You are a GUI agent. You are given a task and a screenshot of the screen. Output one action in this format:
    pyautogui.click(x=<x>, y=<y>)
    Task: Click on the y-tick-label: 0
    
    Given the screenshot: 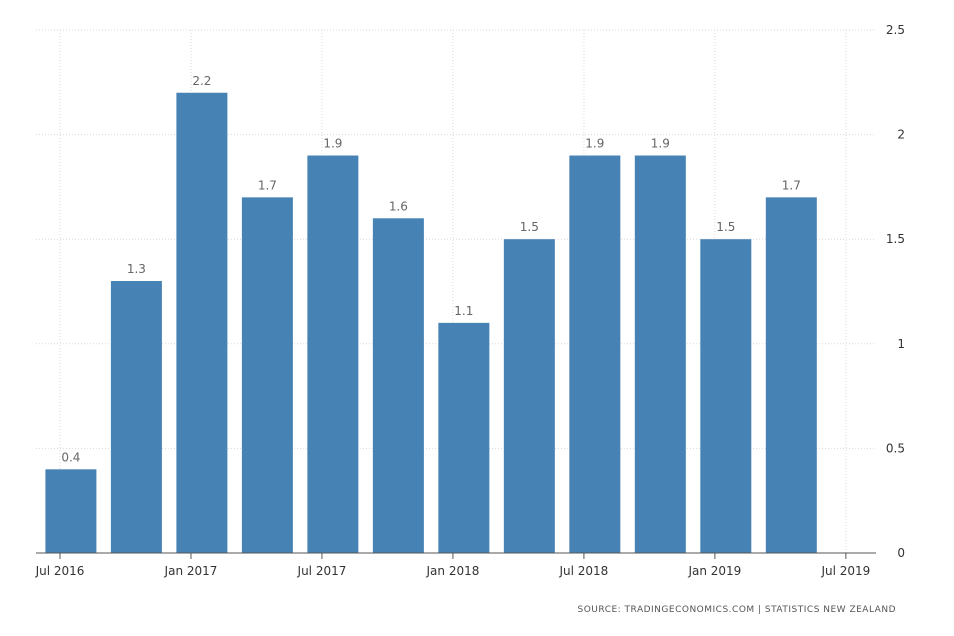 What is the action you would take?
    pyautogui.click(x=901, y=553)
    